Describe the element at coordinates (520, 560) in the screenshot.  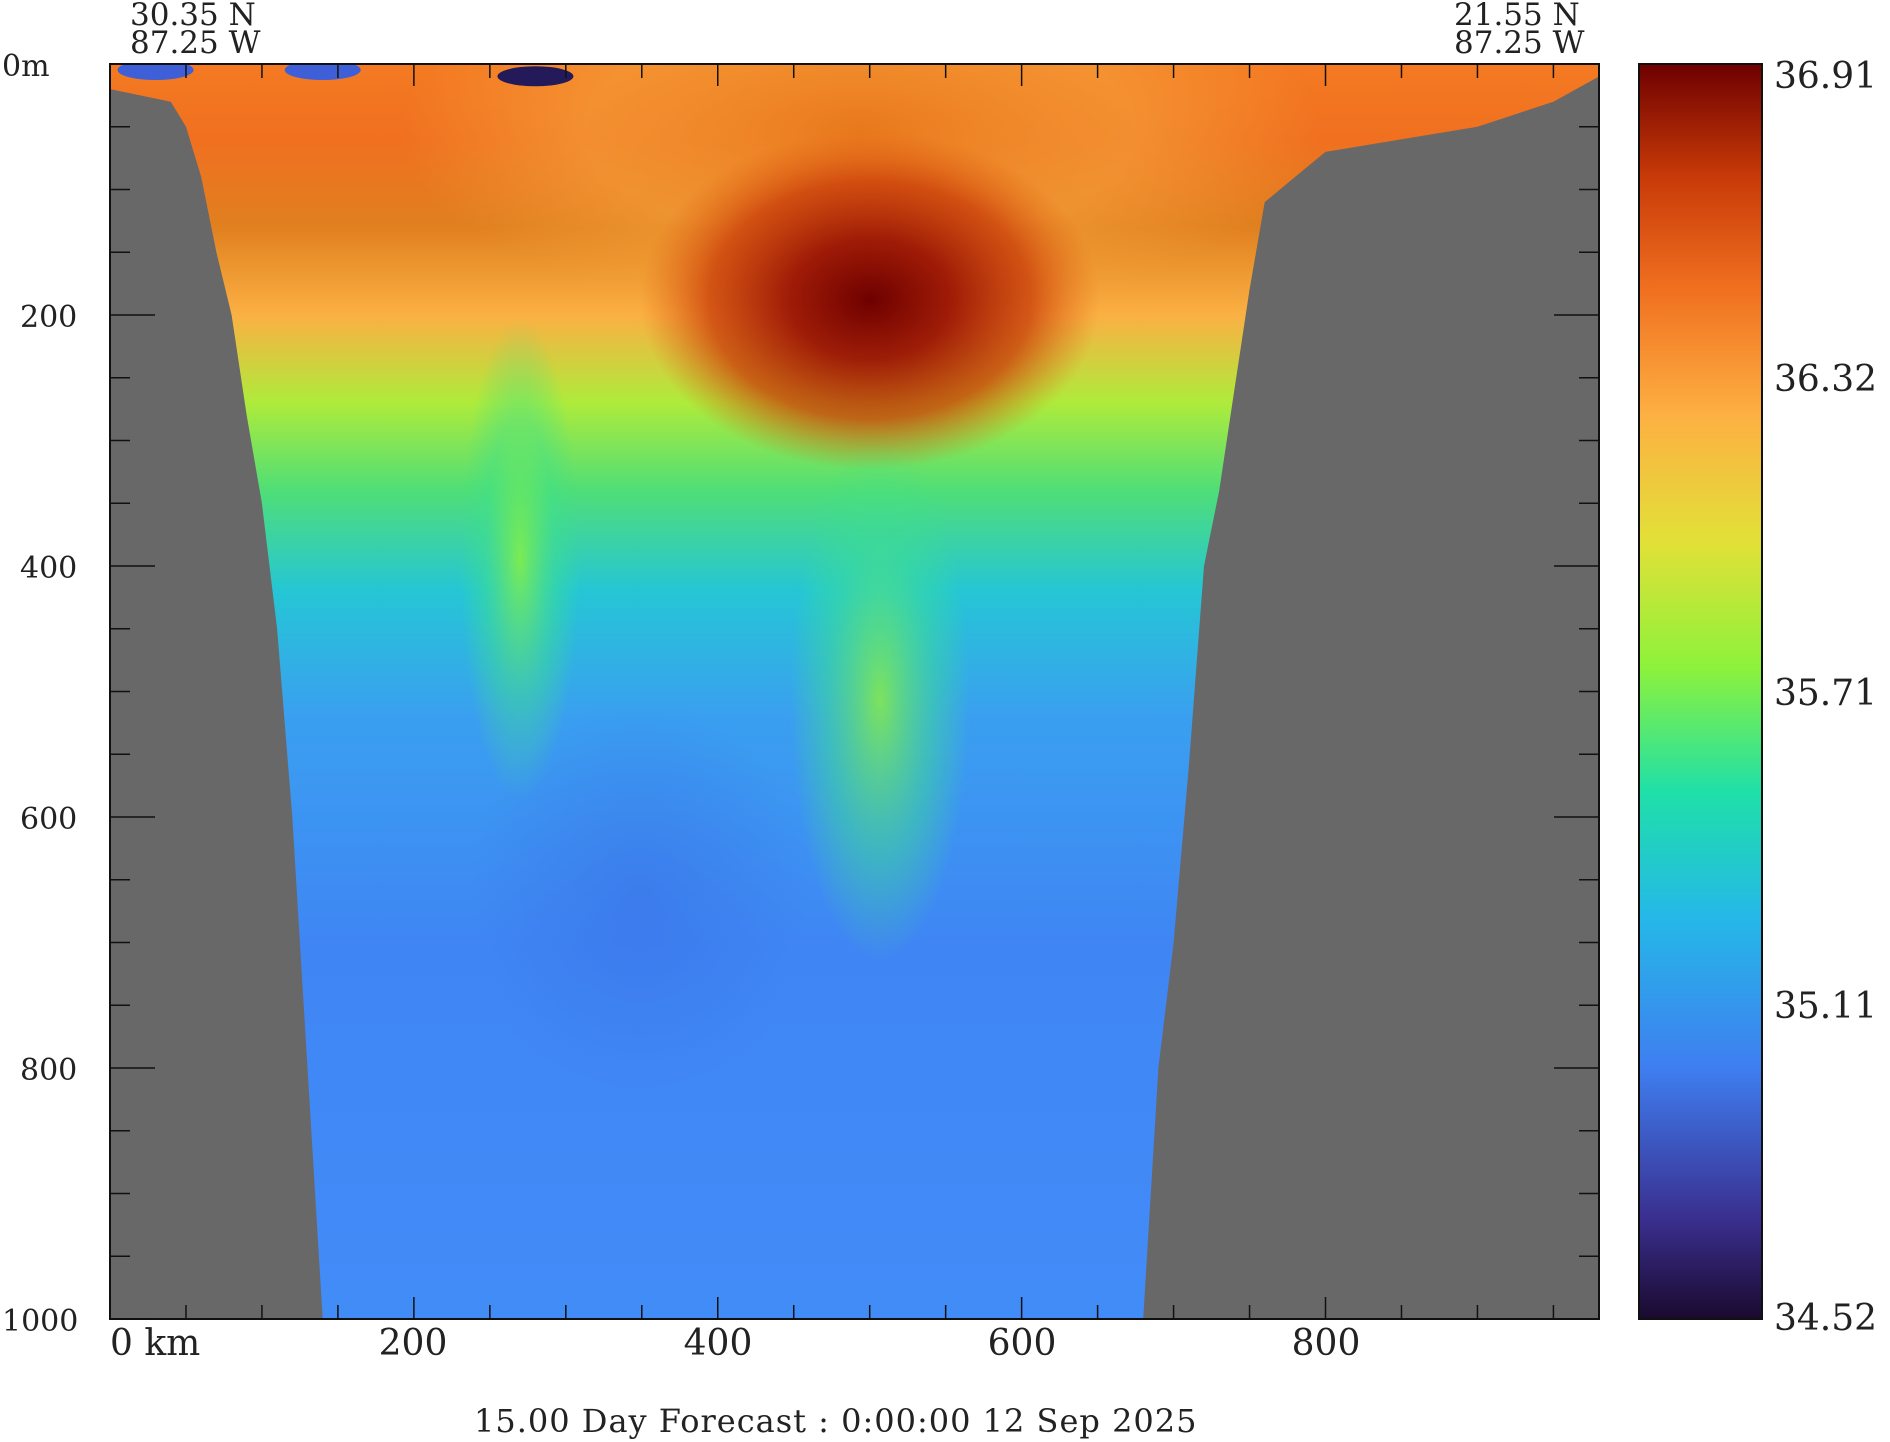
I see `green-tongue-left` at that location.